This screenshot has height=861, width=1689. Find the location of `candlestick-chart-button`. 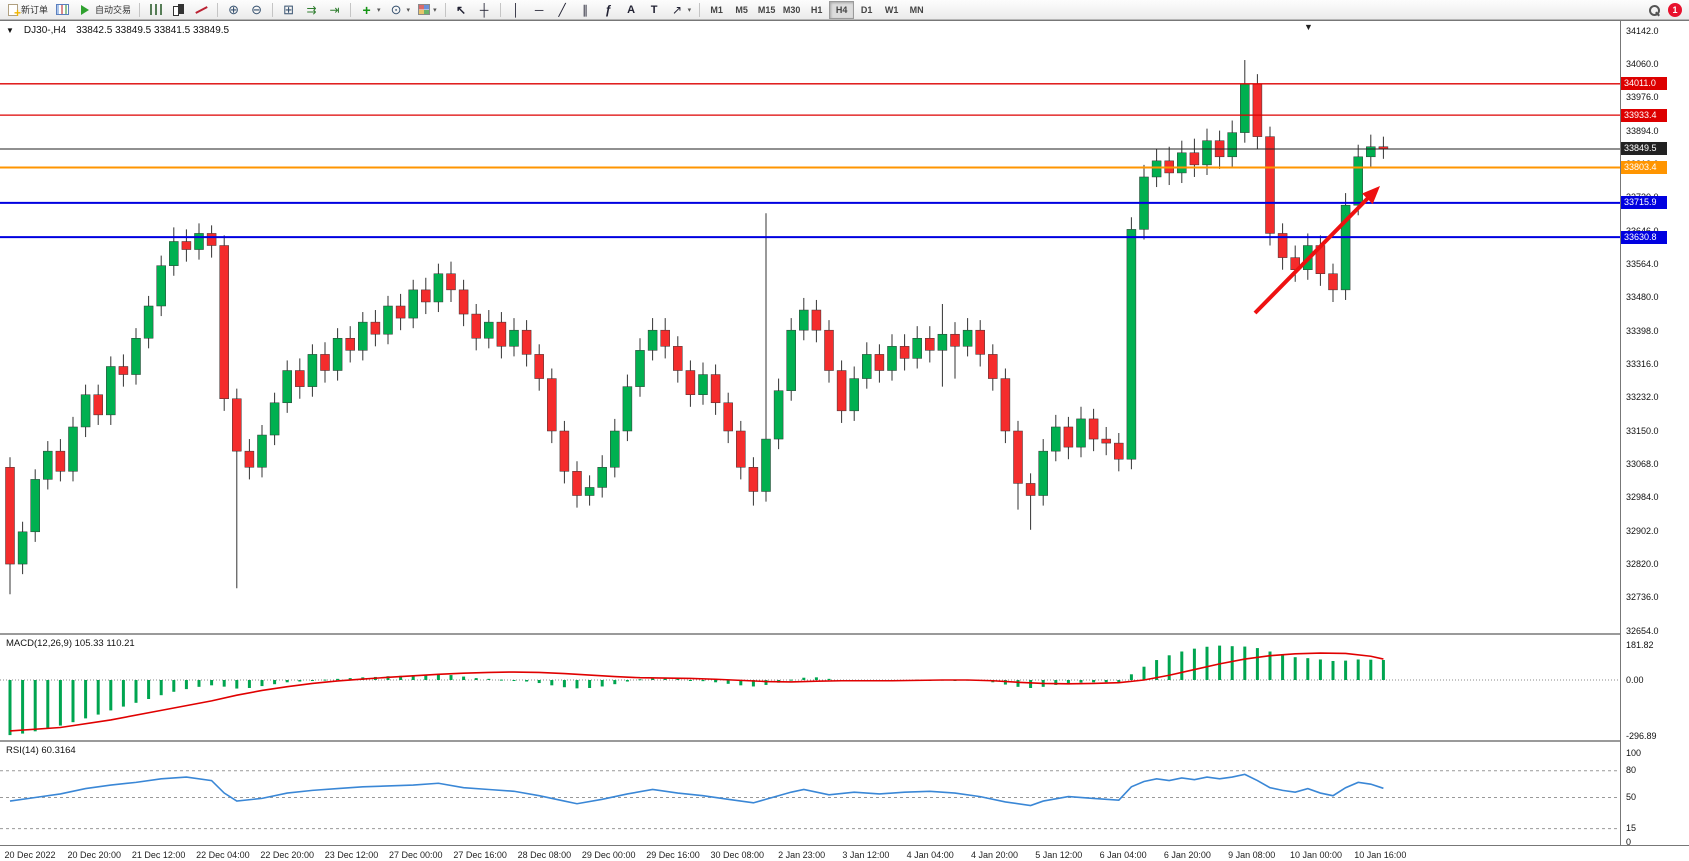

candlestick-chart-button is located at coordinates (178, 10).